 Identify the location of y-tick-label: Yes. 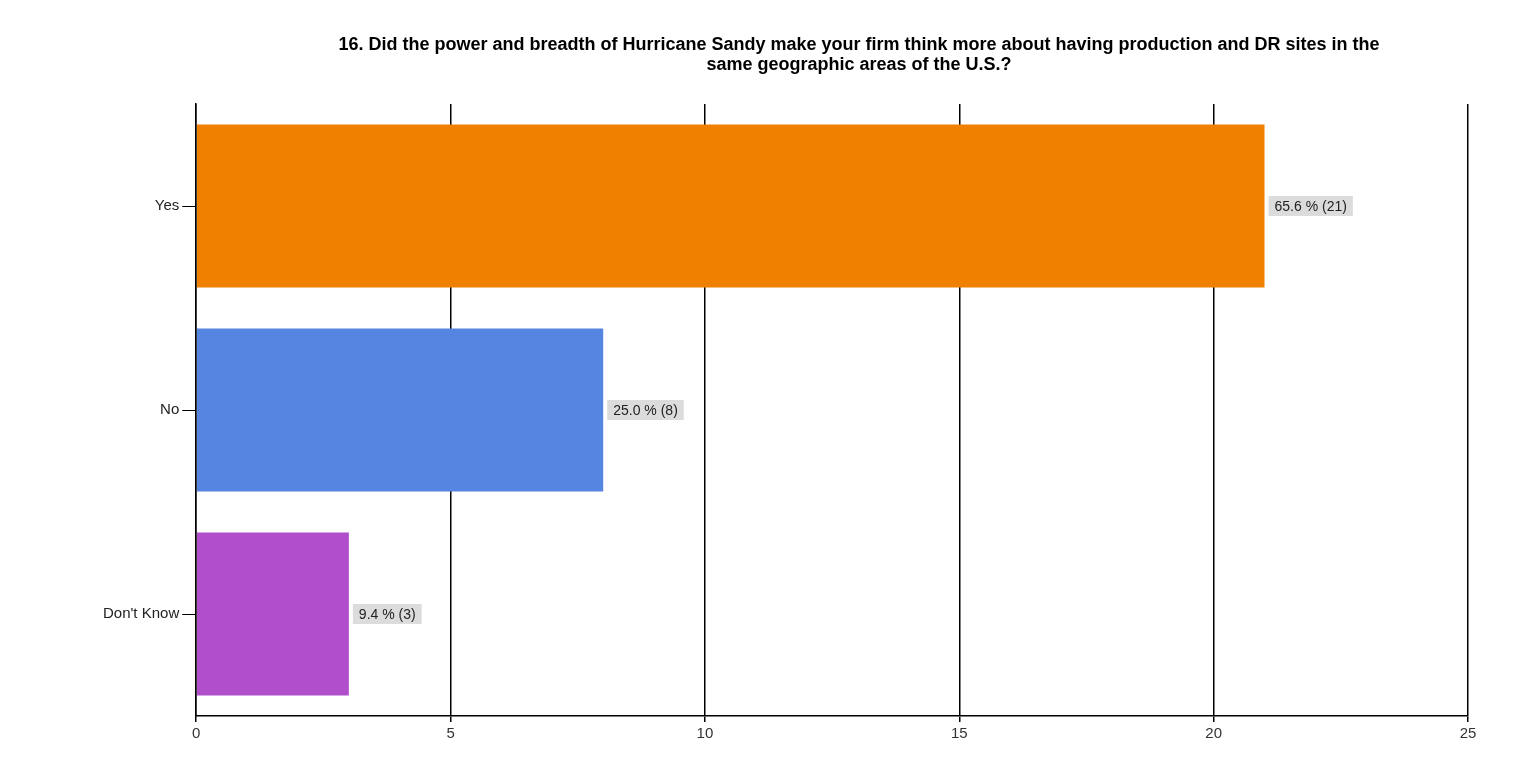
(167, 205).